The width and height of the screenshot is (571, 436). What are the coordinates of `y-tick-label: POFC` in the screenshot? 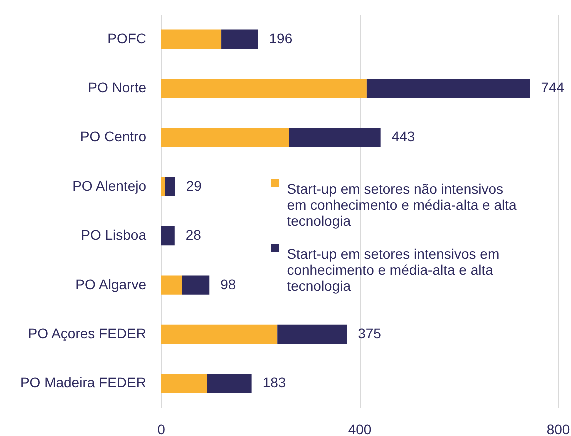 It's located at (127, 38).